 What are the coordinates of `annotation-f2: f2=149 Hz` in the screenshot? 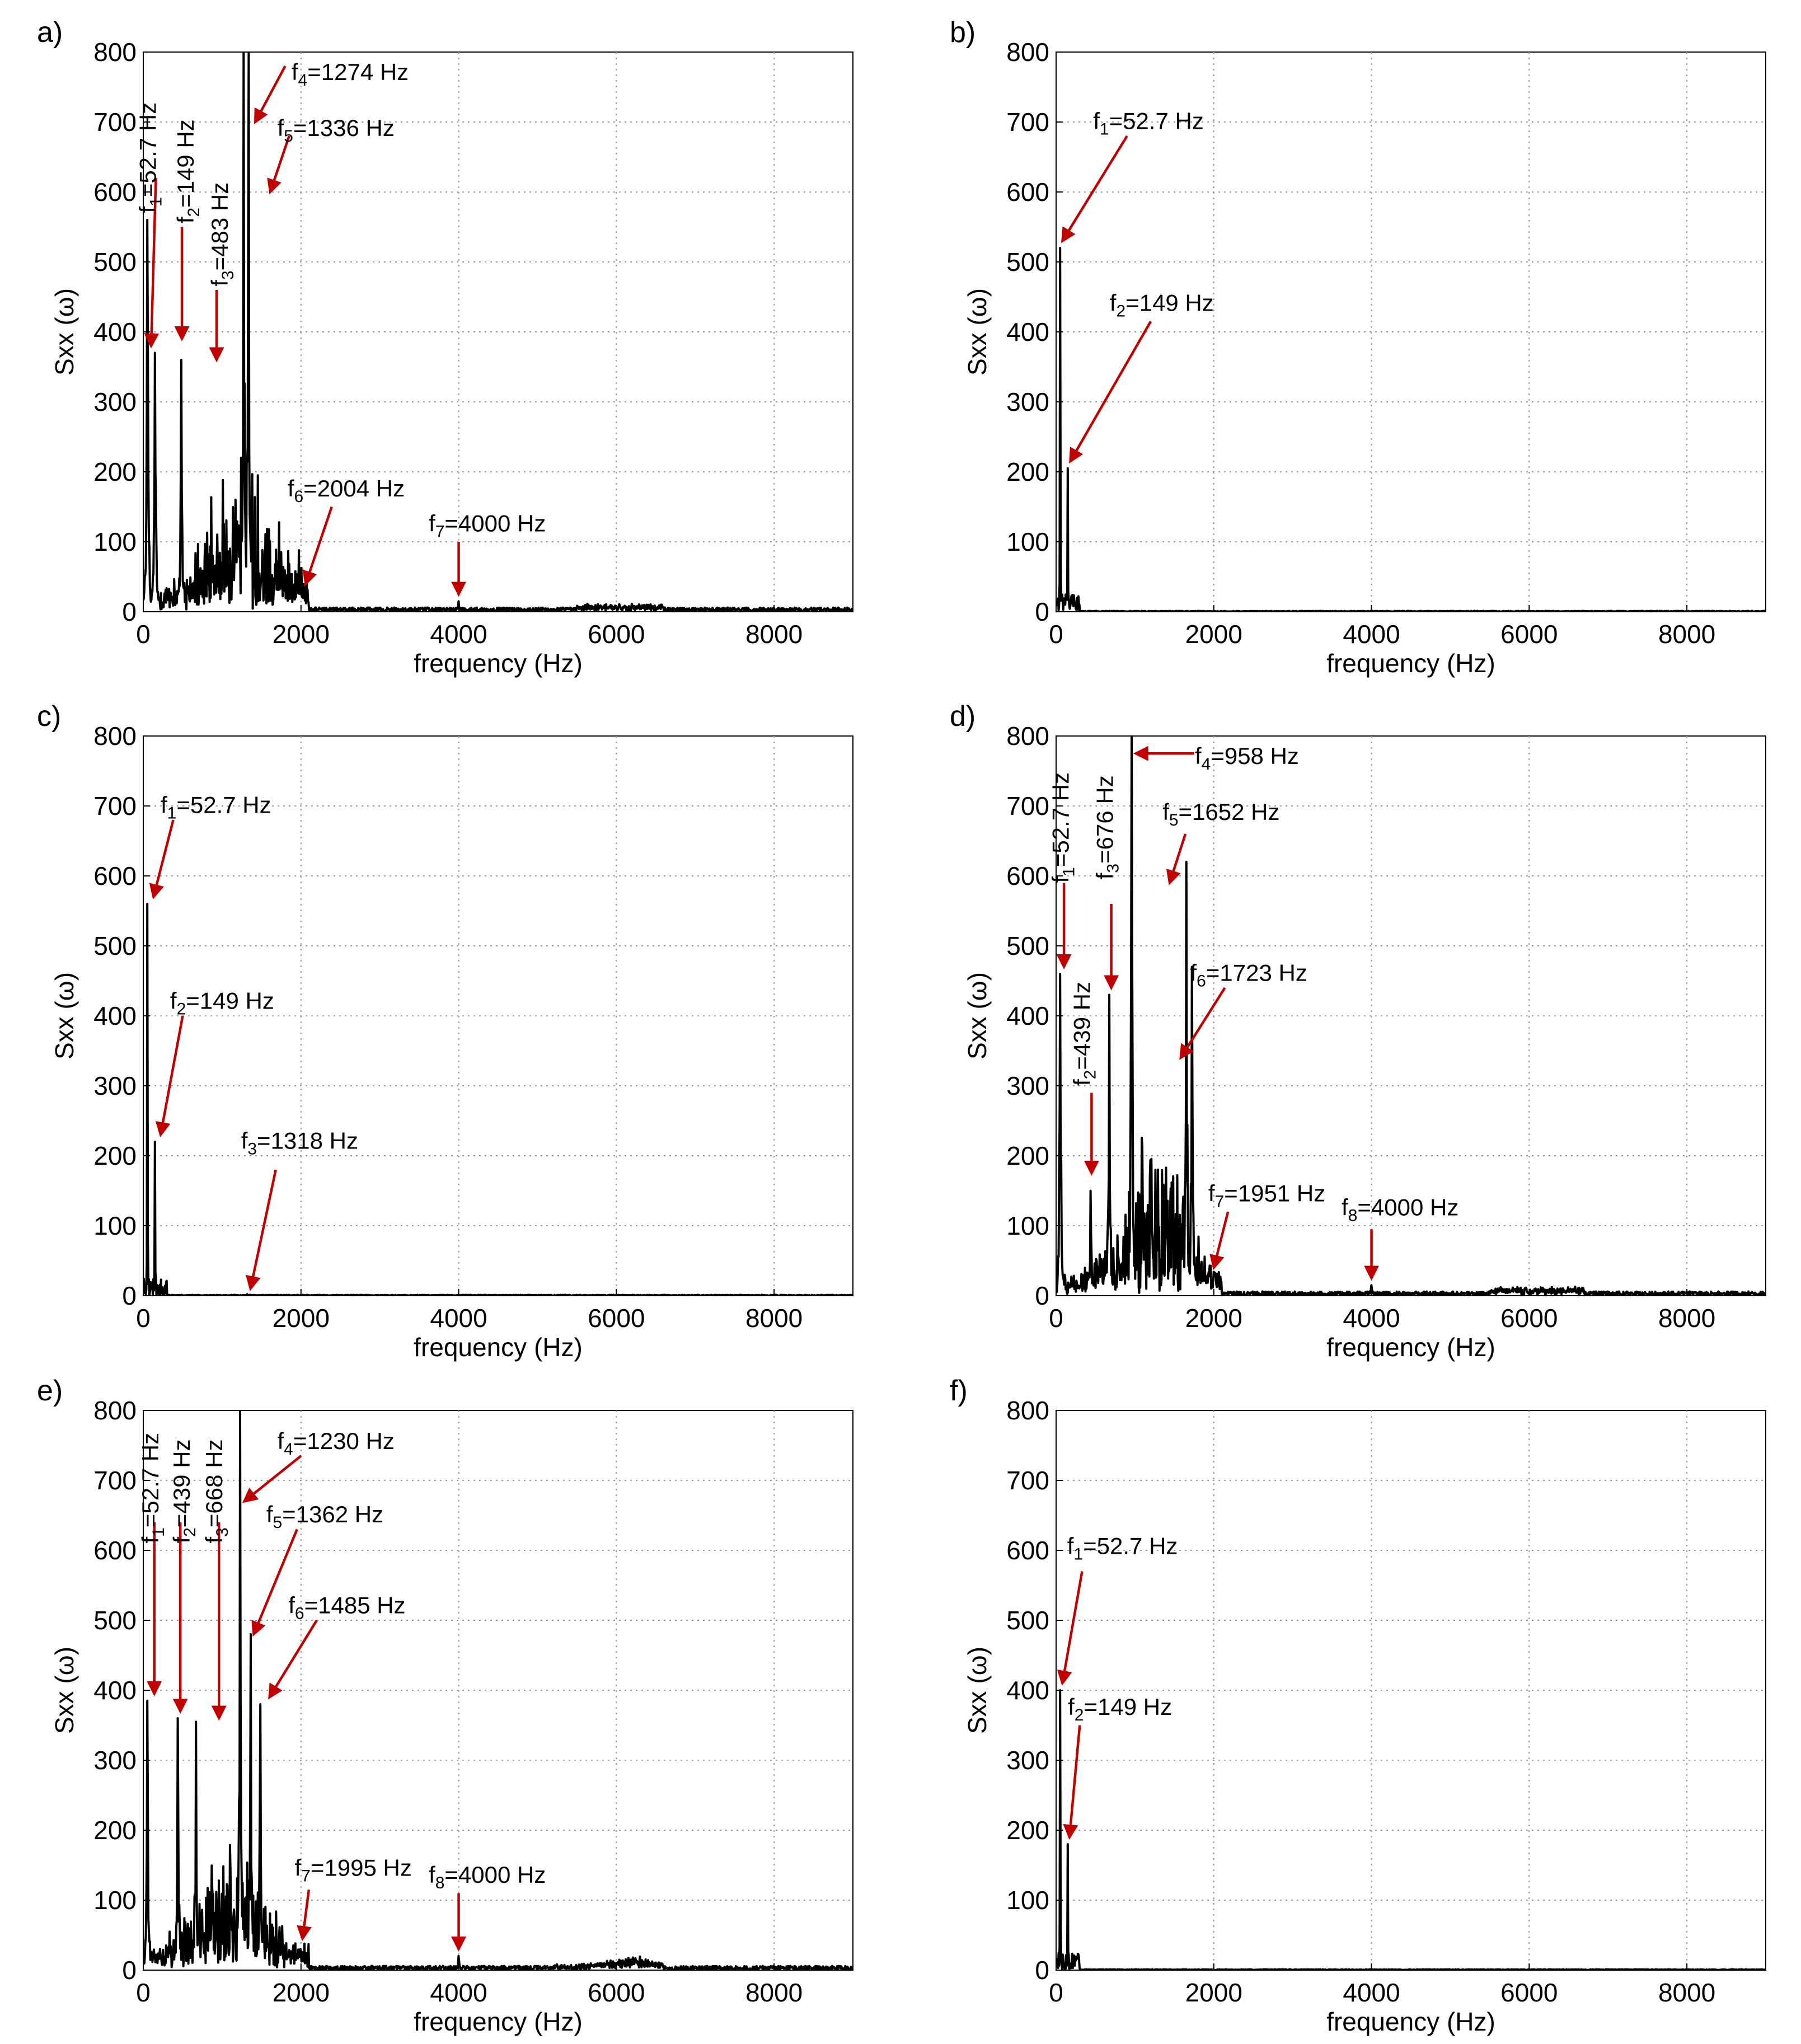 It's located at (214, 1062).